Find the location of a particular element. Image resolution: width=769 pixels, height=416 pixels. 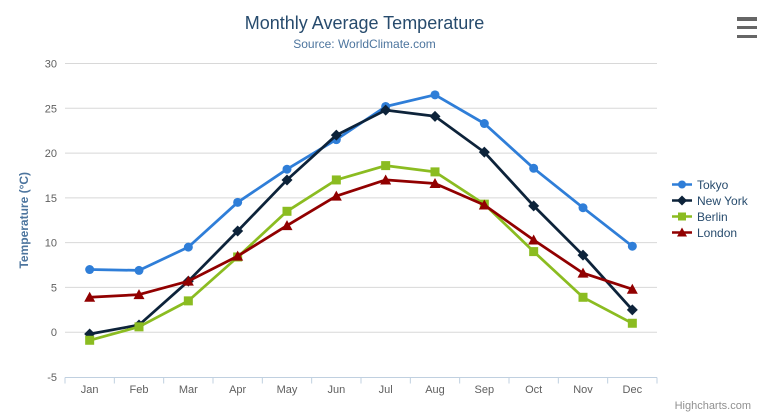

svg-text: 30 is located at coordinates (51, 65).